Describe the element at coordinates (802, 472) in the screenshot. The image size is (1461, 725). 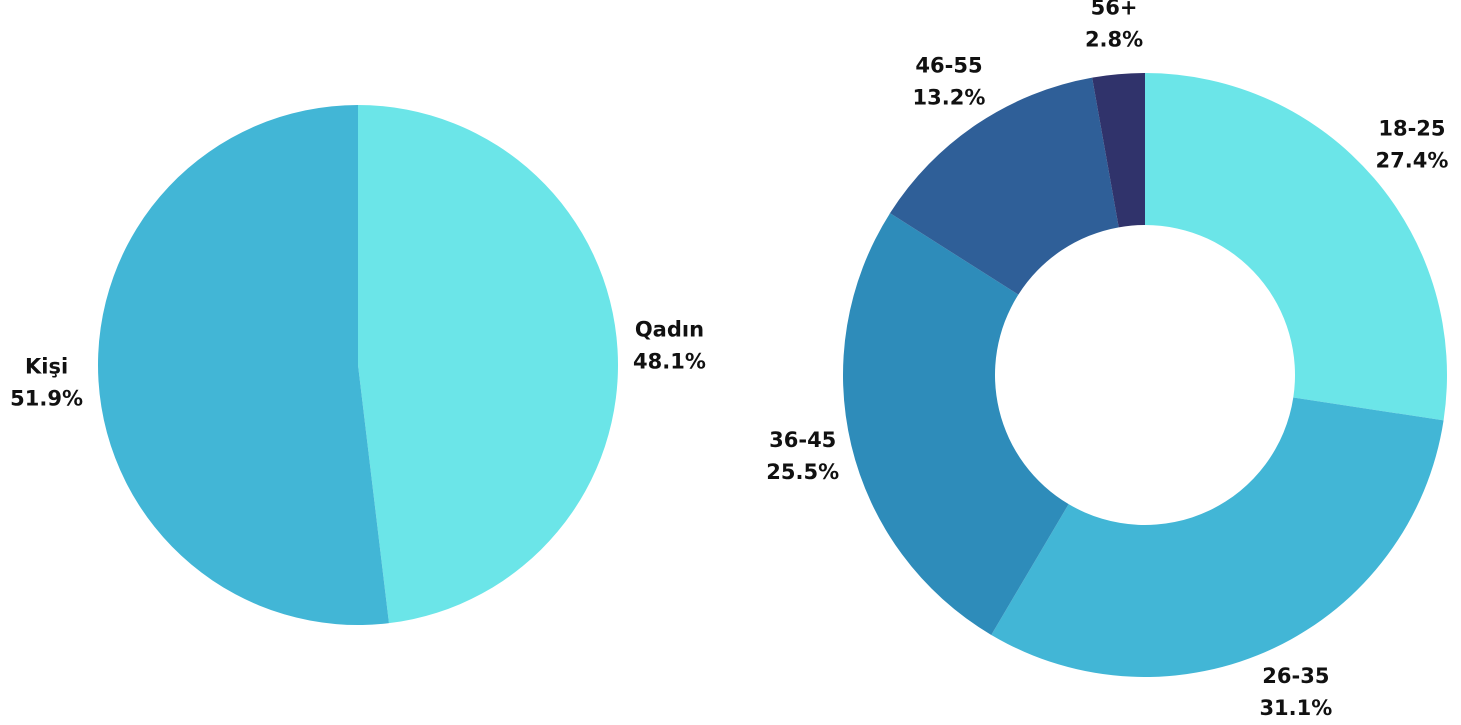
I see `value-label: 25.5%` at that location.